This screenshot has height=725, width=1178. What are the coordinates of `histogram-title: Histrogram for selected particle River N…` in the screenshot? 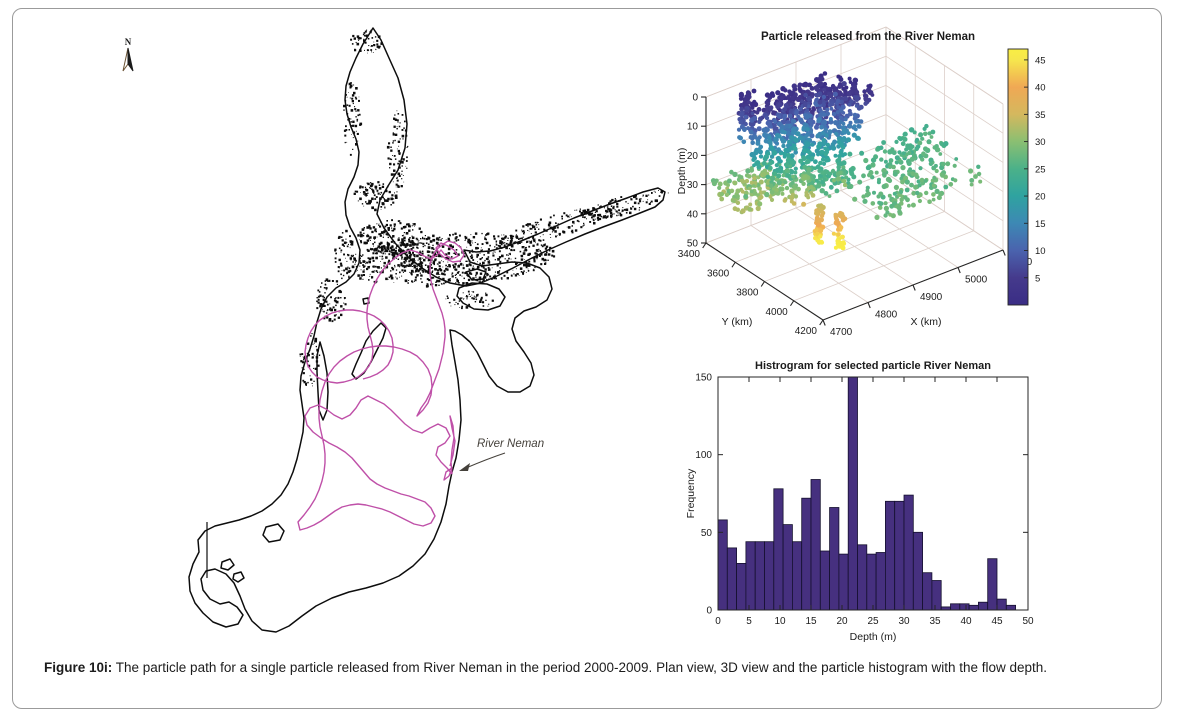 It's located at (873, 366).